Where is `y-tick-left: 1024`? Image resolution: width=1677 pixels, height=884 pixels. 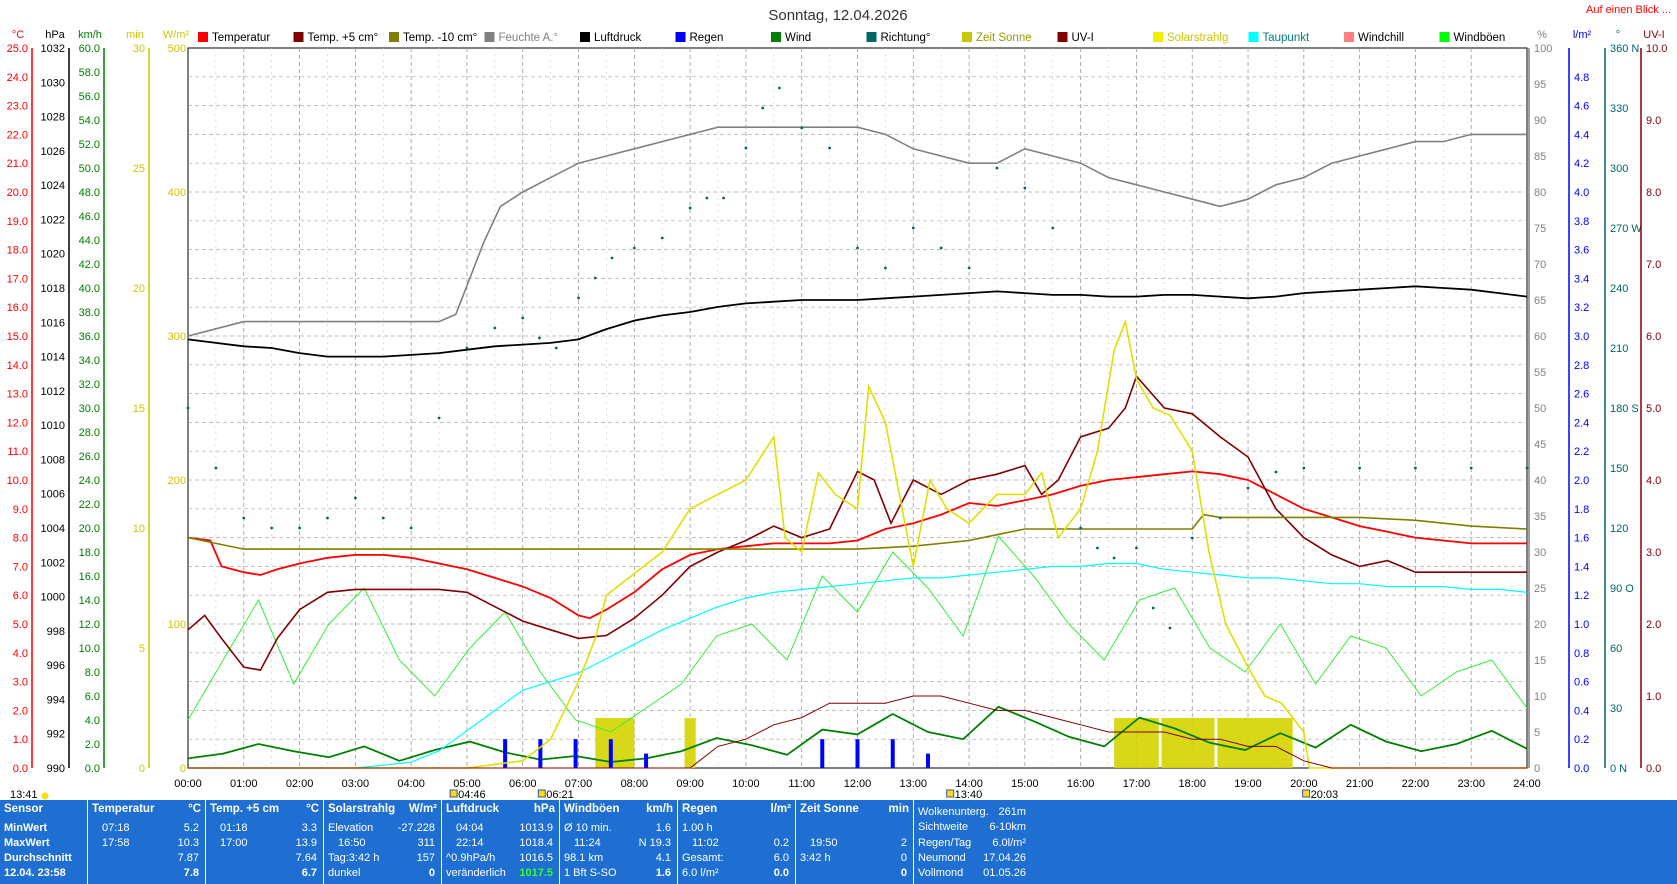 y-tick-left: 1024 is located at coordinates (53, 186).